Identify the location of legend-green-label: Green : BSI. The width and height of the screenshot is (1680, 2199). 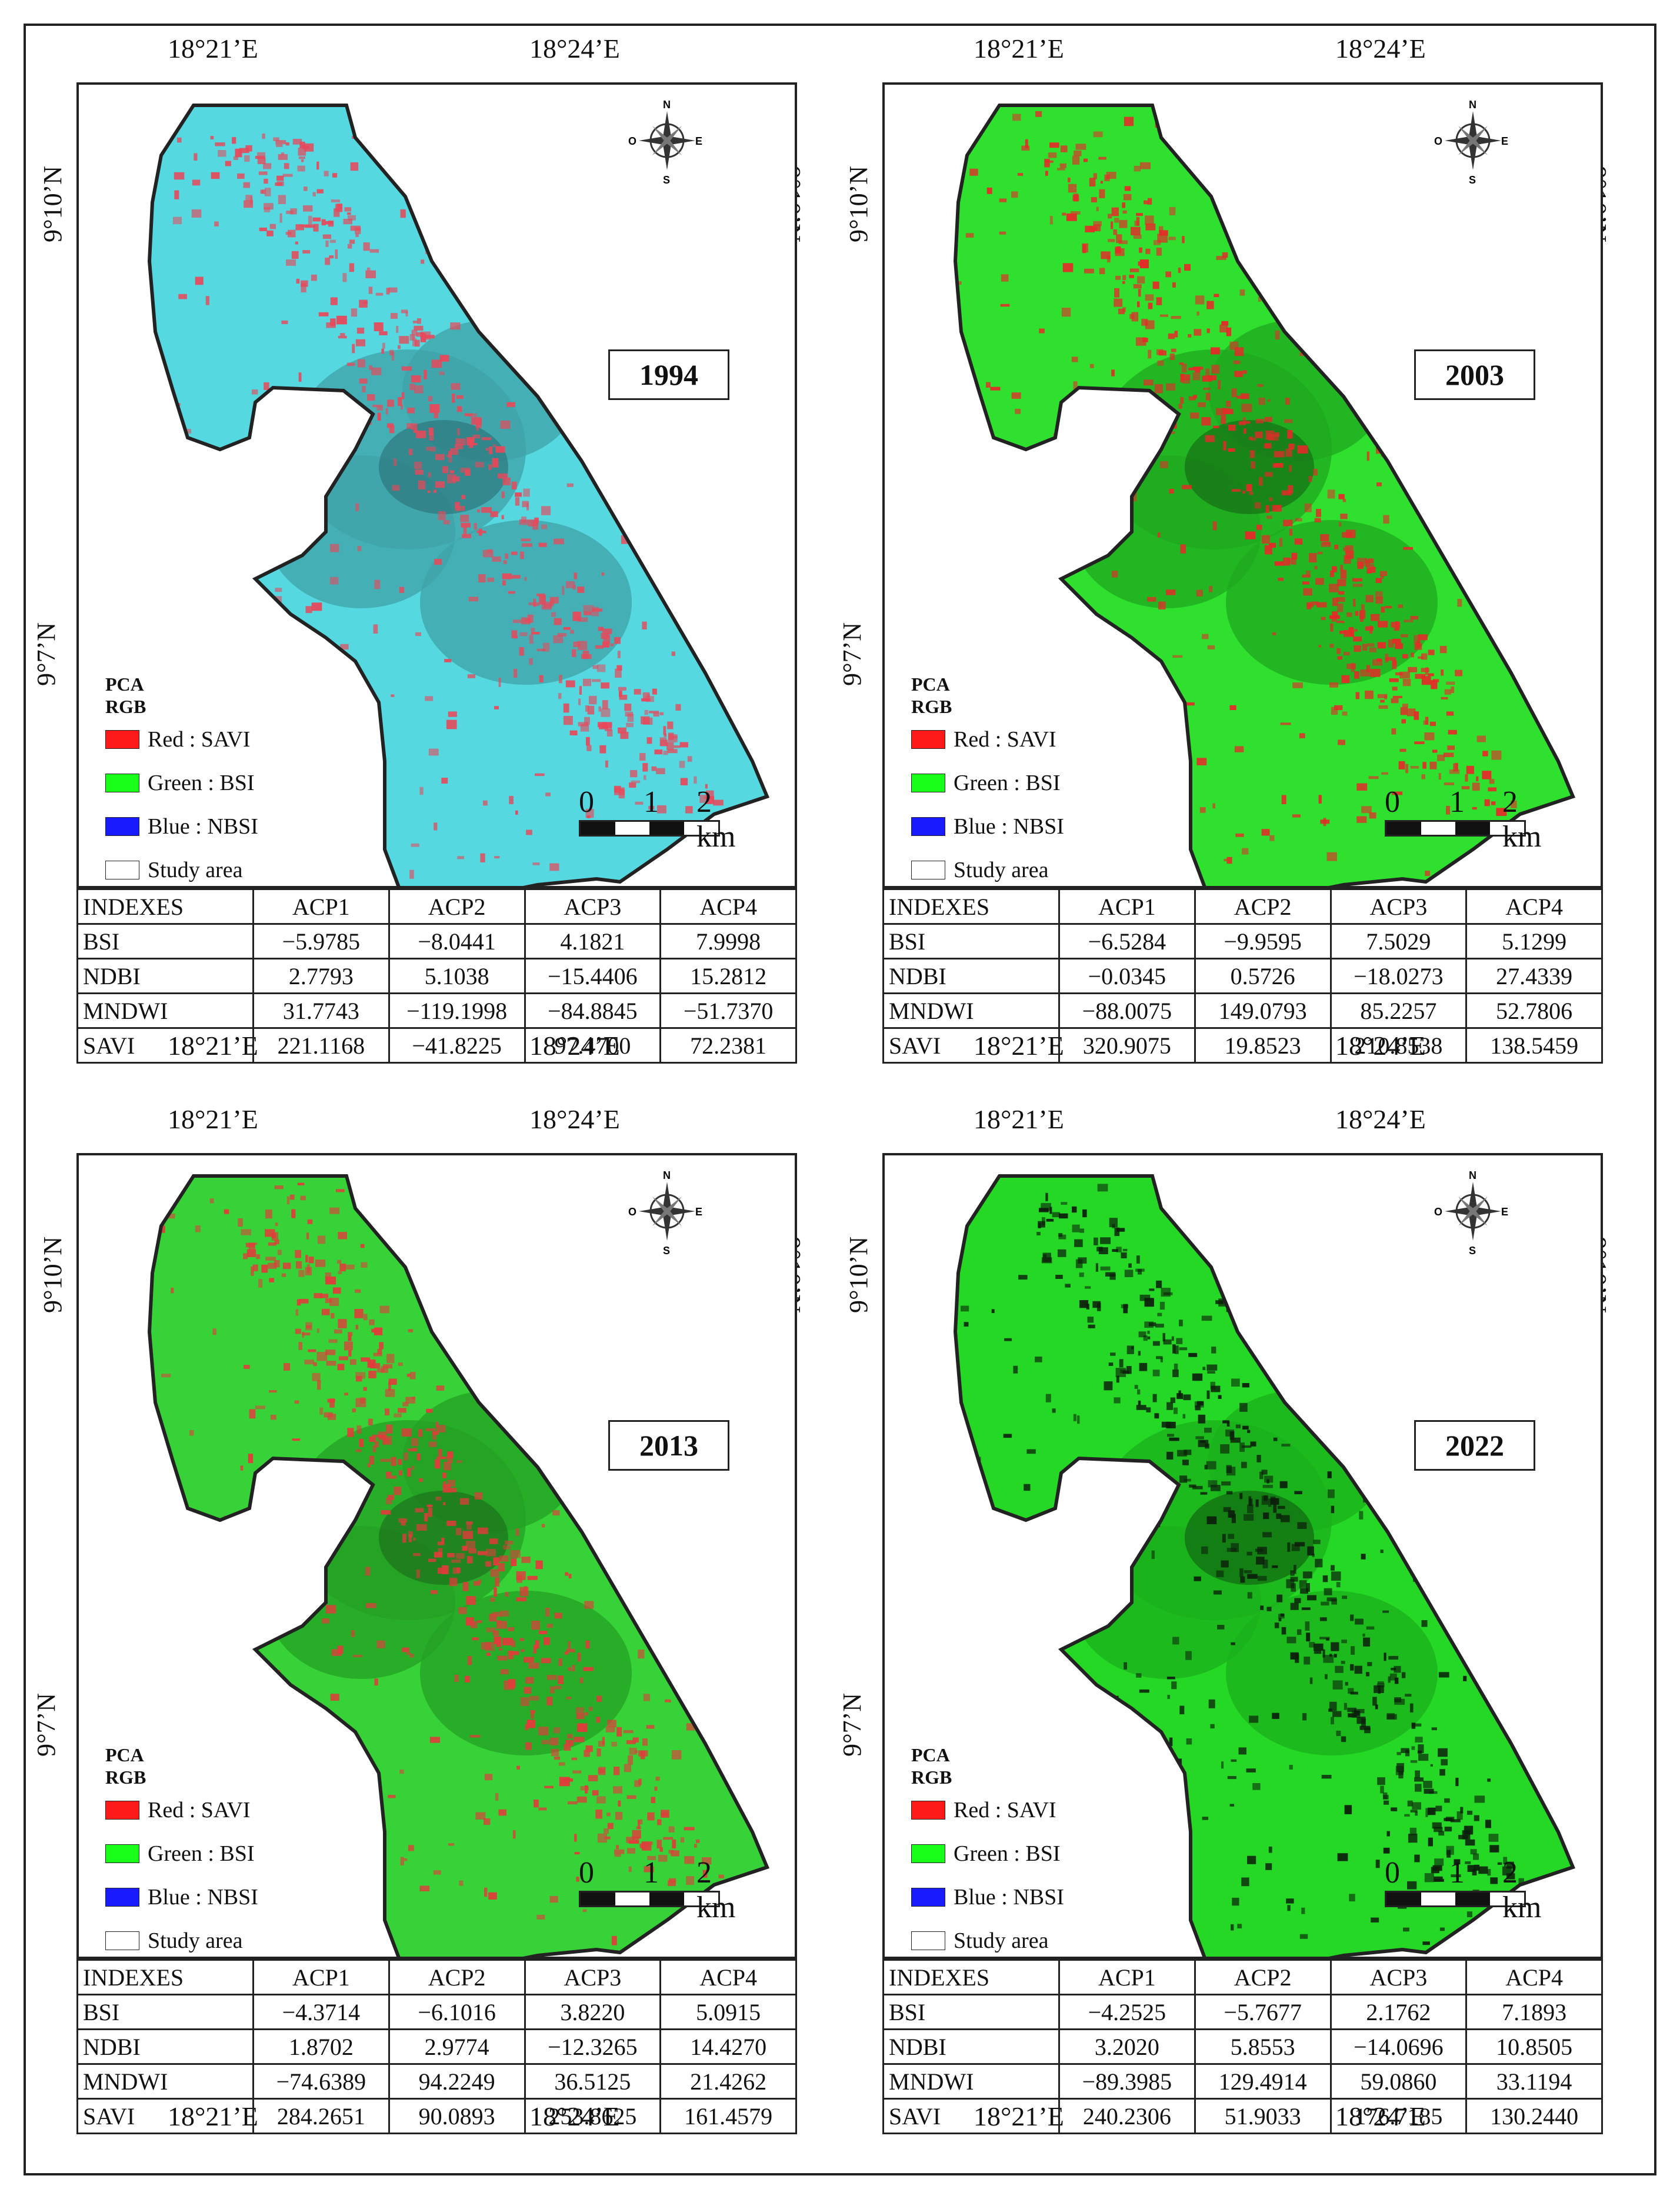
(201, 783).